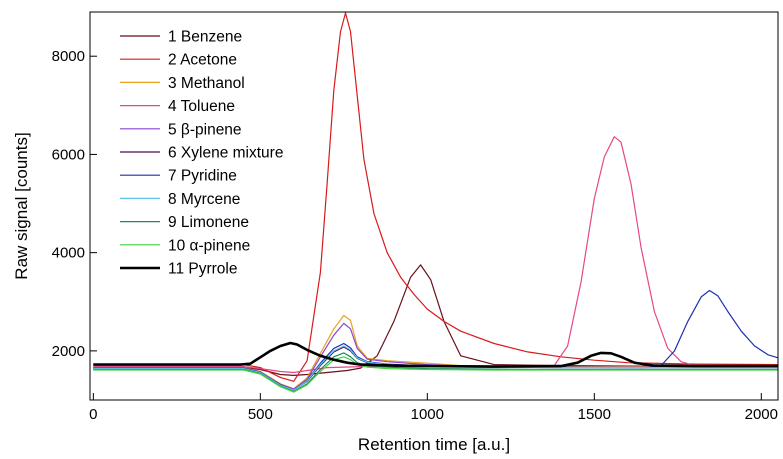 The image size is (783, 459). I want to click on y-tick-label: 4000, so click(68, 253).